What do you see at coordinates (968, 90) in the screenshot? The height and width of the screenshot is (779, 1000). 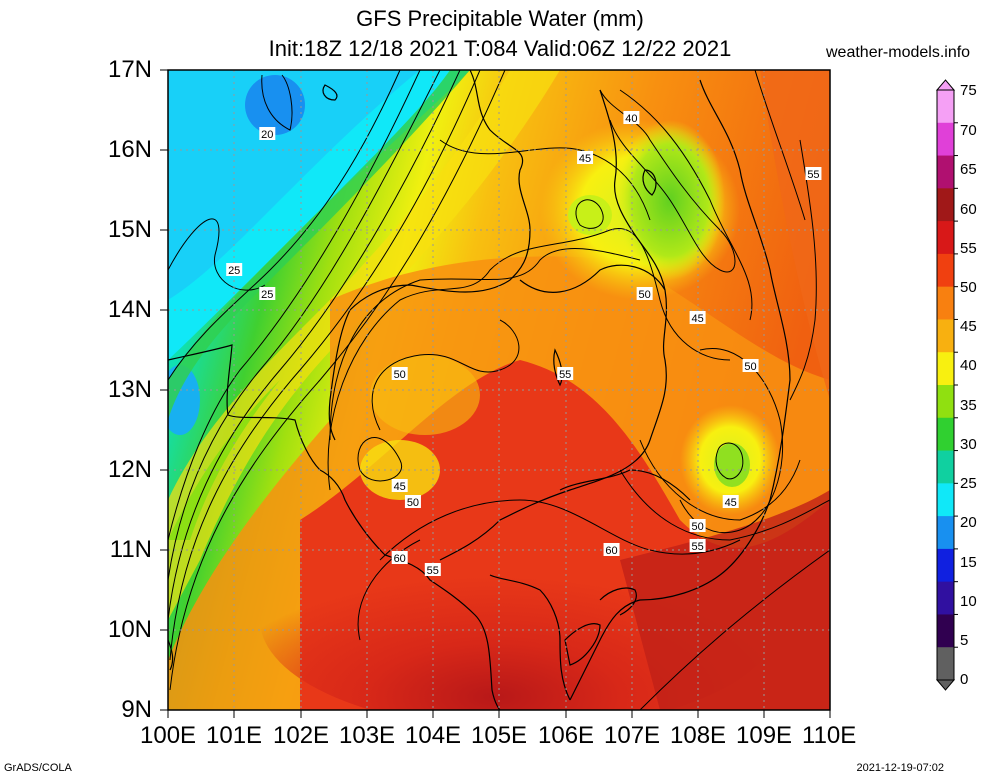 I see `colorbar-label-75: 75` at bounding box center [968, 90].